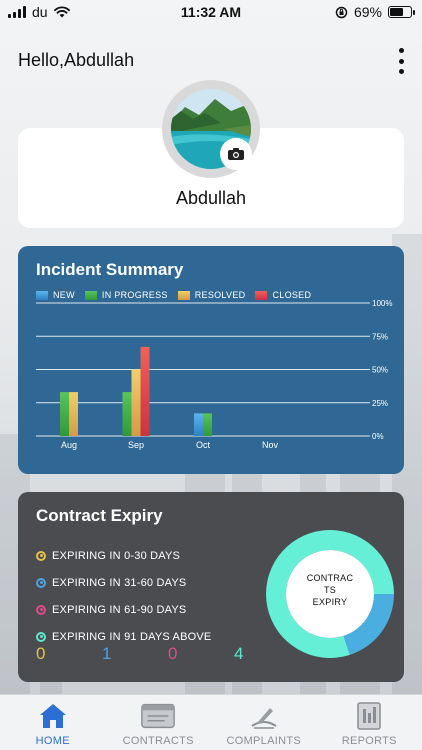  I want to click on greeting-text: Hello,Abdullah, so click(76, 60).